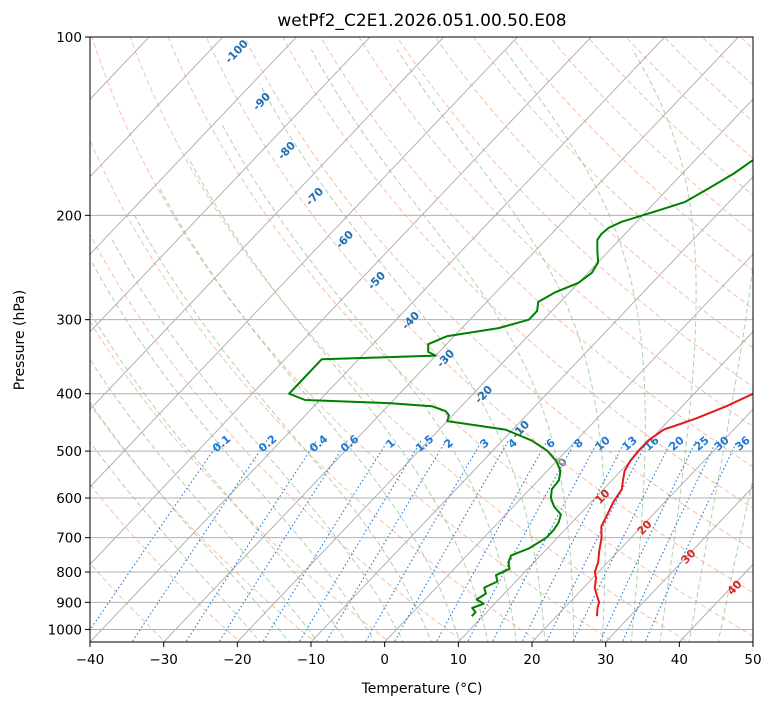 This screenshot has height=708, width=775. Describe the element at coordinates (237, 660) in the screenshot. I see `x-tick-label: −20` at that location.